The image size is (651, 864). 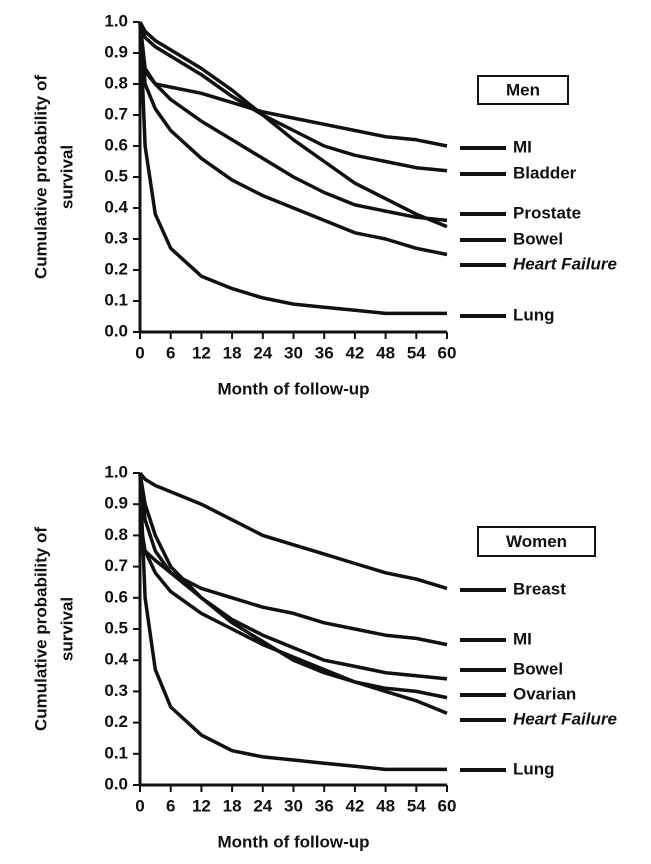 What do you see at coordinates (547, 212) in the screenshot?
I see `legend-label: Prostate` at bounding box center [547, 212].